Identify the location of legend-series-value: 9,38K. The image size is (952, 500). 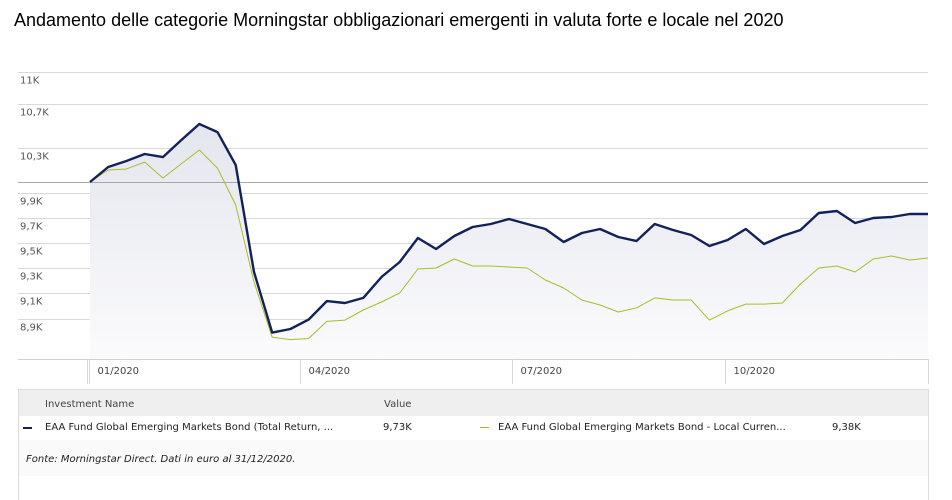
(846, 427).